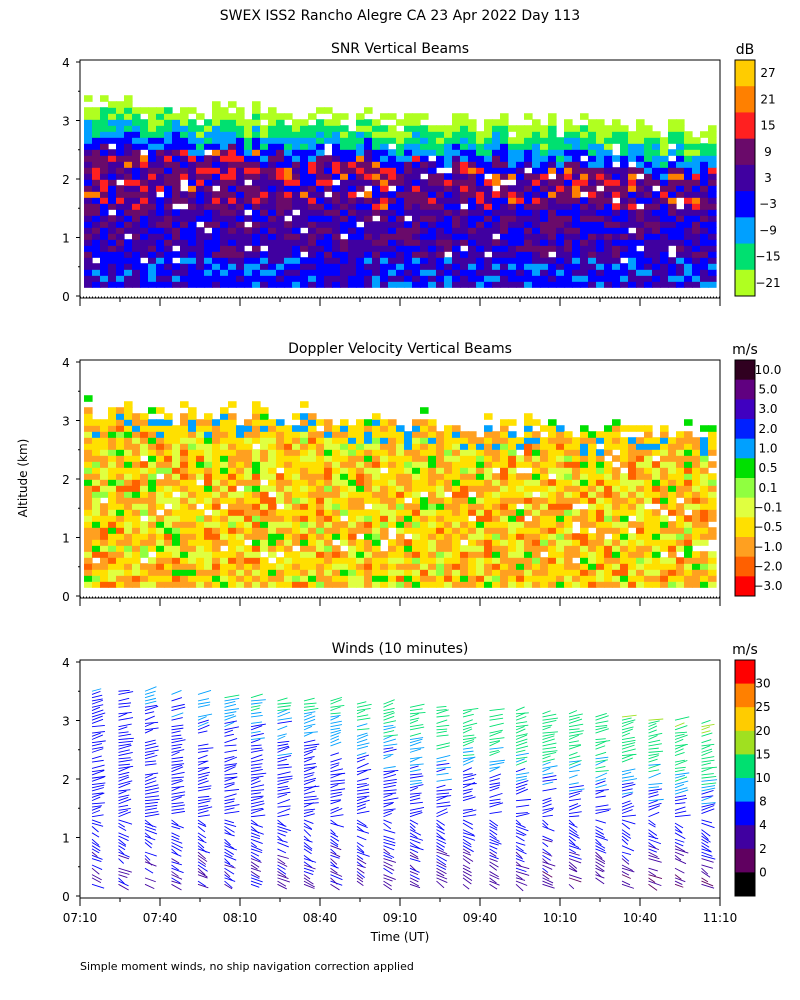  Describe the element at coordinates (767, 390) in the screenshot. I see `colorbar-label: 5.0` at that location.